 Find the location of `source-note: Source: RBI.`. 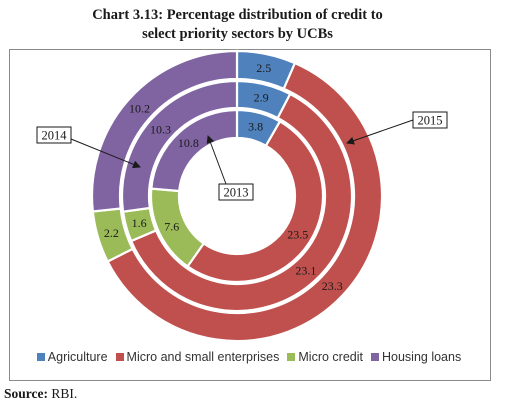

source-note: Source: RBI. is located at coordinates (40, 394).